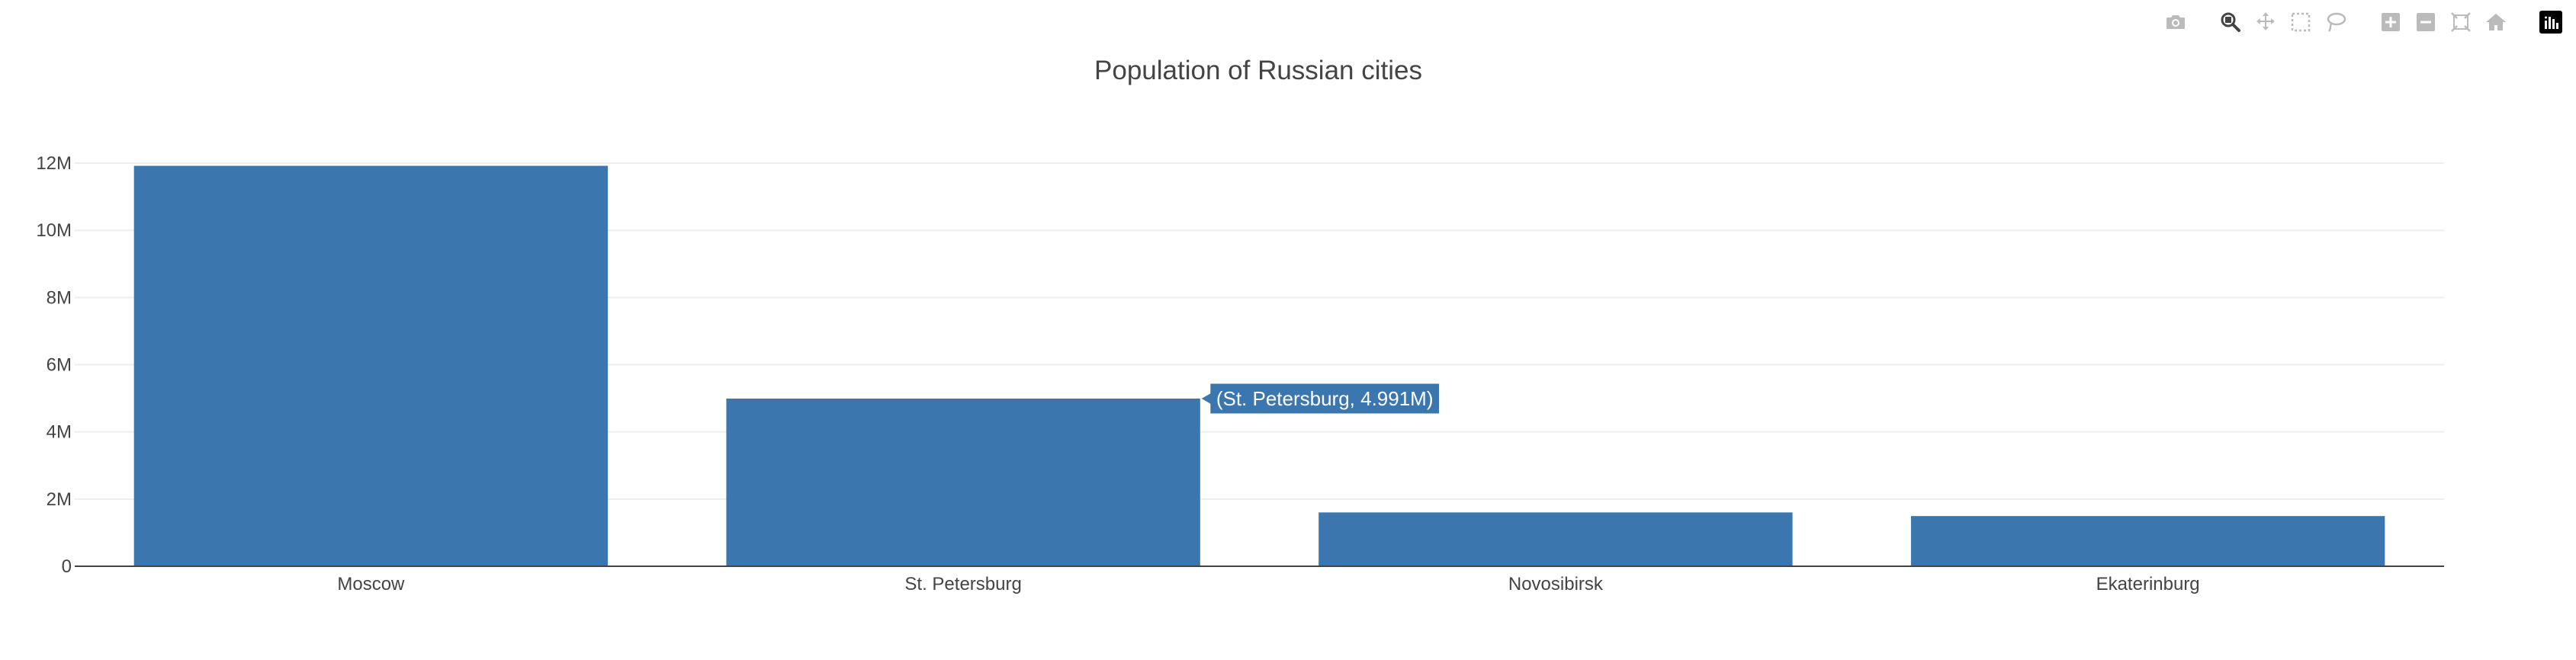 This screenshot has height=660, width=2576. Describe the element at coordinates (59, 365) in the screenshot. I see `y-tick-label: 6M` at that location.